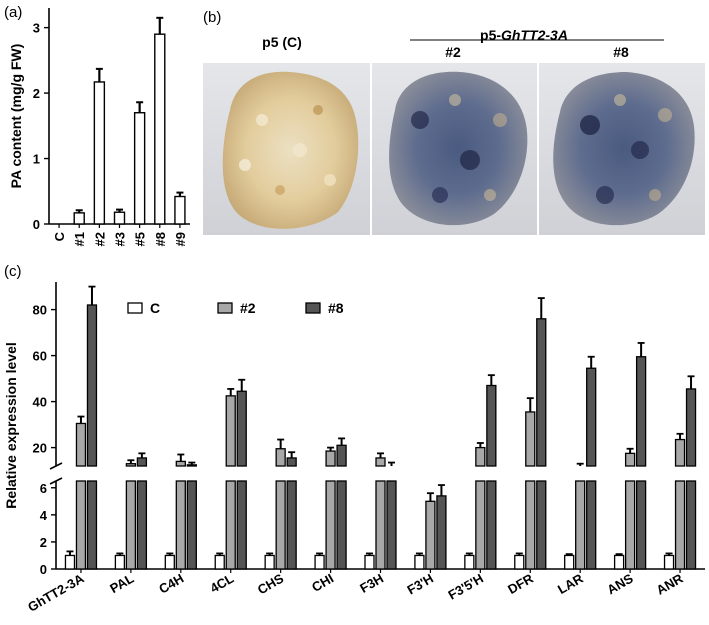 This screenshot has width=709, height=625. Describe the element at coordinates (43, 488) in the screenshot. I see `c-y-tick-label-lower: 6` at that location.